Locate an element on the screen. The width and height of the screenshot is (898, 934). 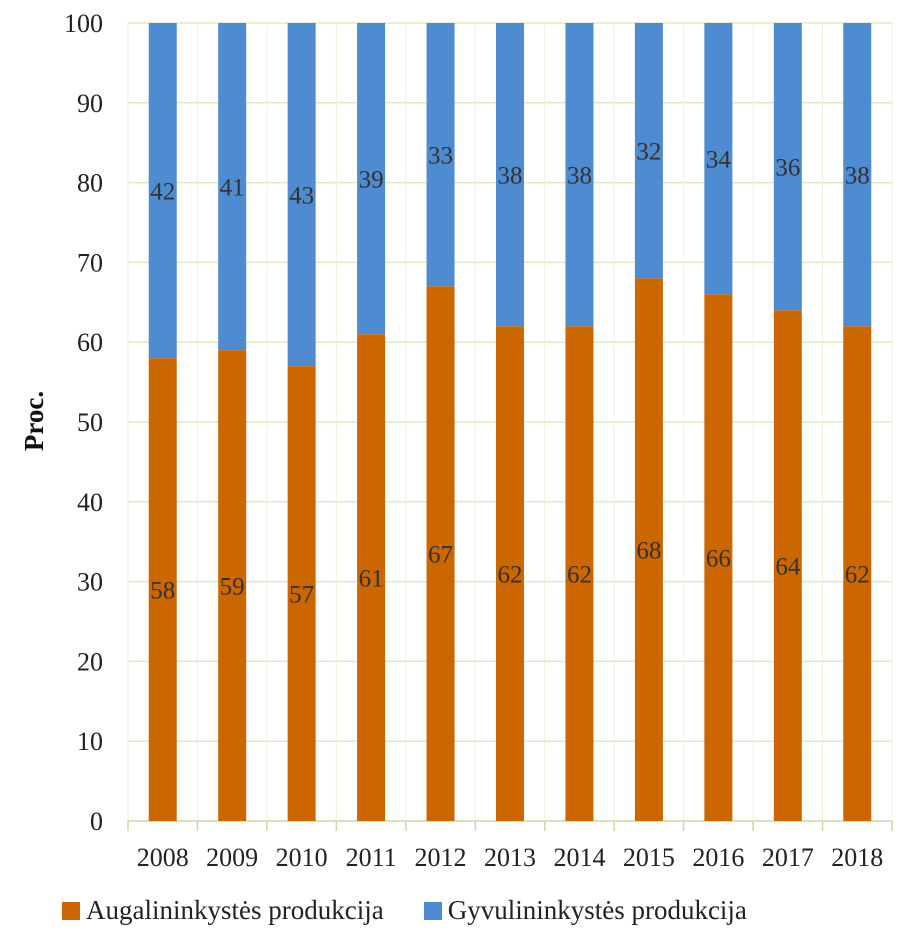
data-label: 57 is located at coordinates (301, 595).